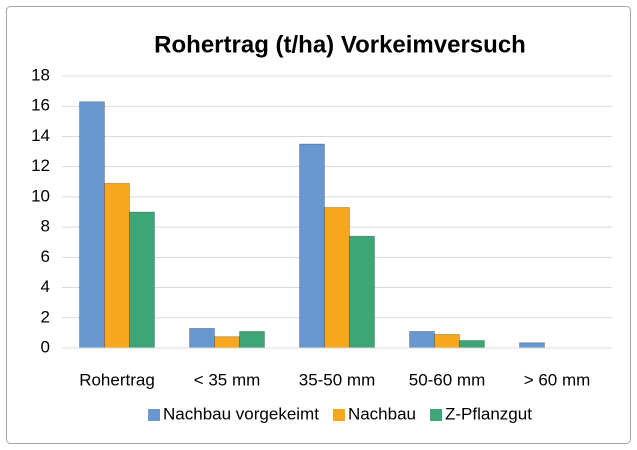 Image resolution: width=637 pixels, height=450 pixels. I want to click on y-tick-label: 4, so click(45, 286).